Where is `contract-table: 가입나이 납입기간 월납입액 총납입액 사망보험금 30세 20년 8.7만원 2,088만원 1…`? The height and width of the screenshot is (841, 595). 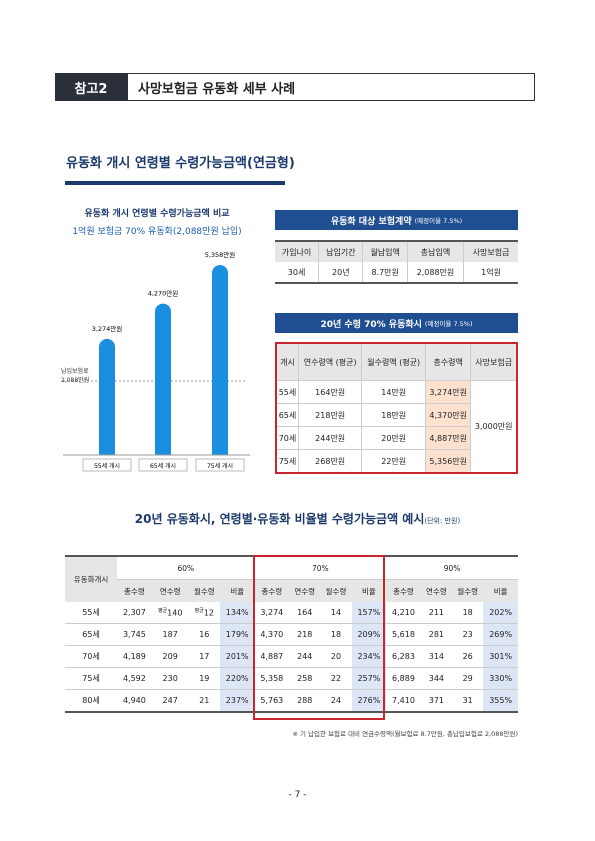
contract-table: 가입나이 납입기간 월납입액 총납입액 사망보험금 30세 20년 8.7만원 2,088만원 1… is located at coordinates (396, 262).